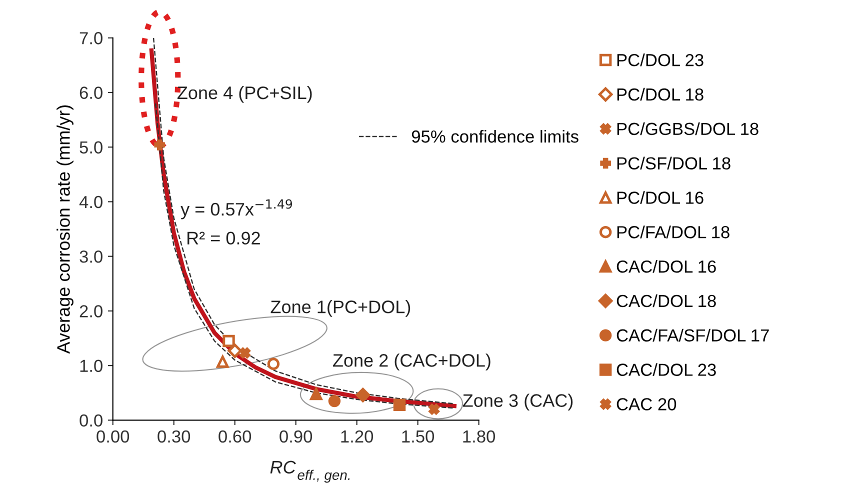  Describe the element at coordinates (90, 202) in the screenshot. I see `y-tick-label: 4.0` at that location.